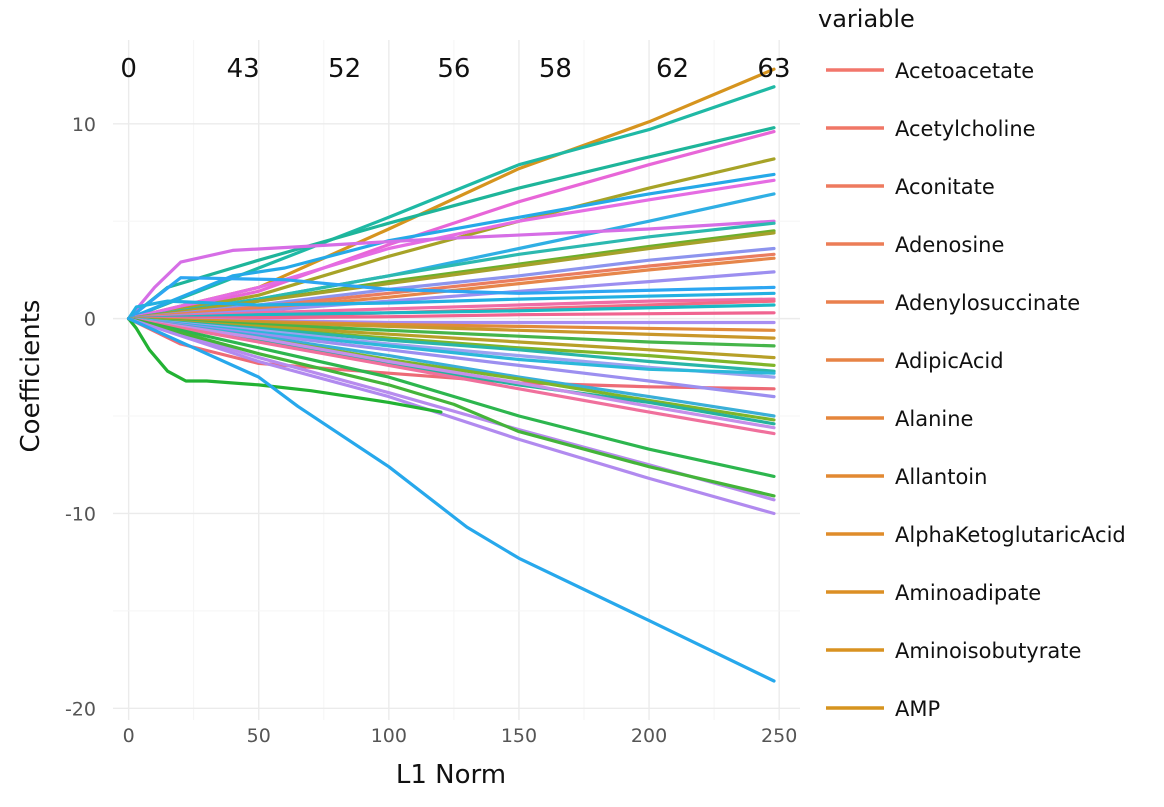 The image size is (1164, 807). Describe the element at coordinates (987, 303) in the screenshot. I see `legend-label: Adenylosuccinate` at that location.